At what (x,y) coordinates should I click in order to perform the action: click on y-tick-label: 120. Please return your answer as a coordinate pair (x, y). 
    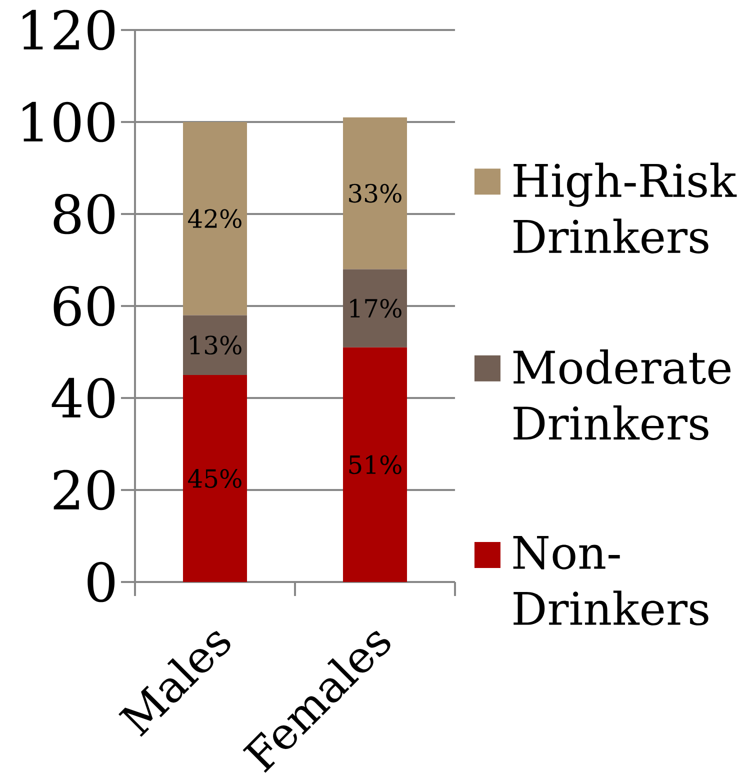
    Looking at the image, I should click on (68, 30).